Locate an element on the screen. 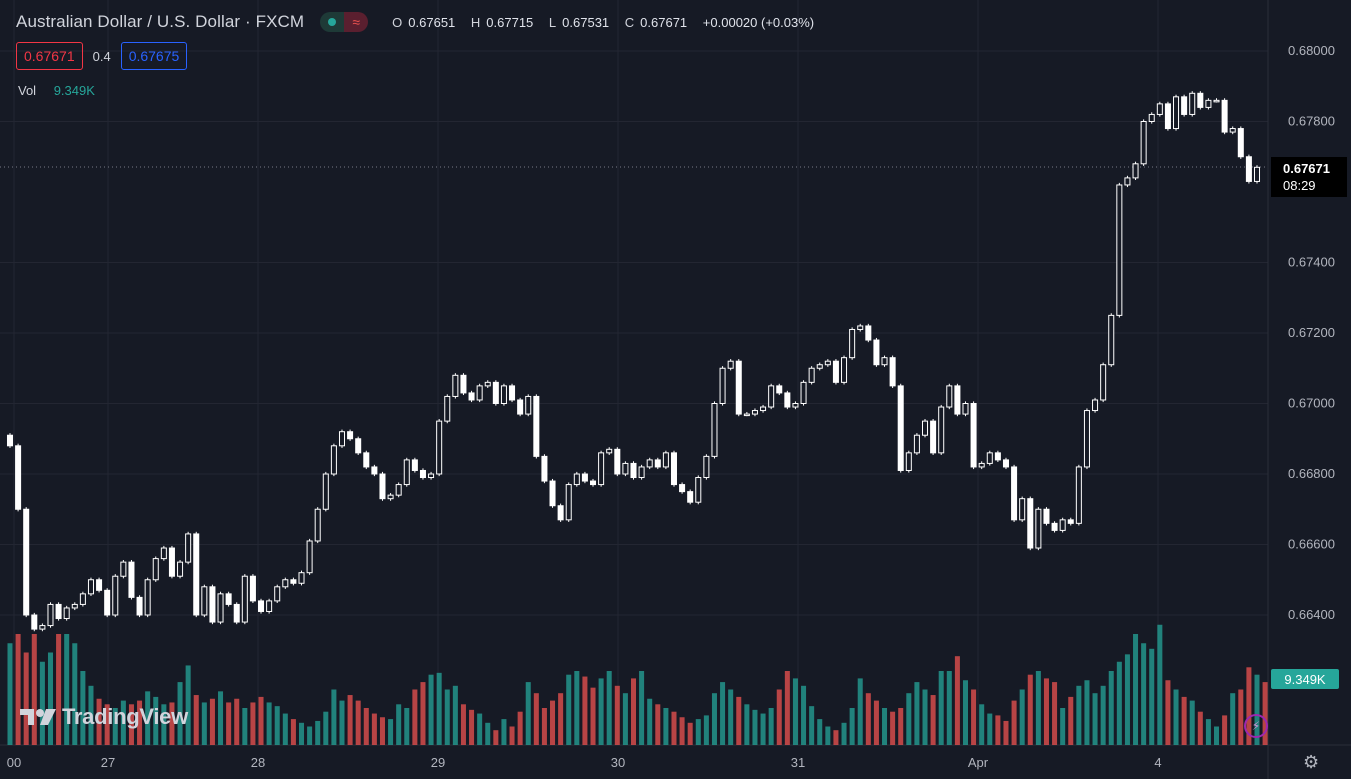  sell-button: 0.67671 is located at coordinates (49, 56).